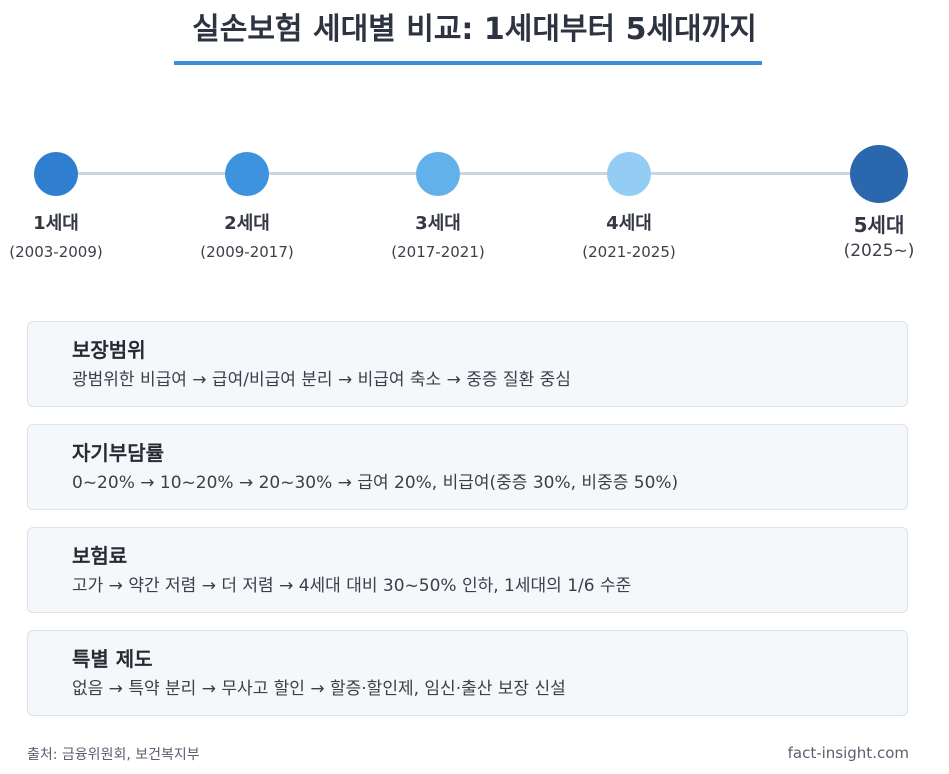 The image size is (949, 774). I want to click on title-underline, so click(468, 63).